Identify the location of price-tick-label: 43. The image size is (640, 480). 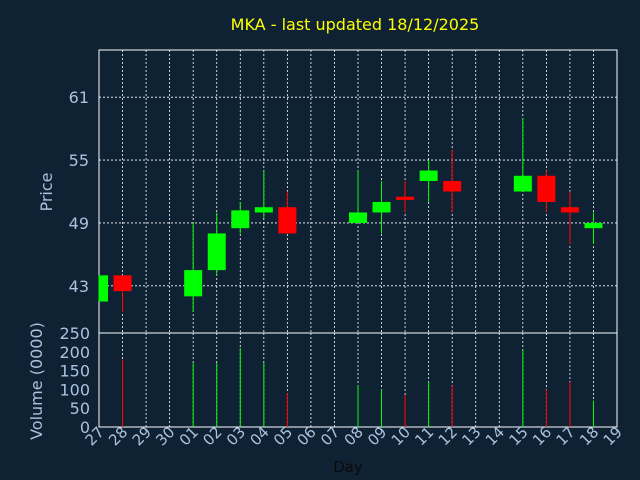
(79, 286).